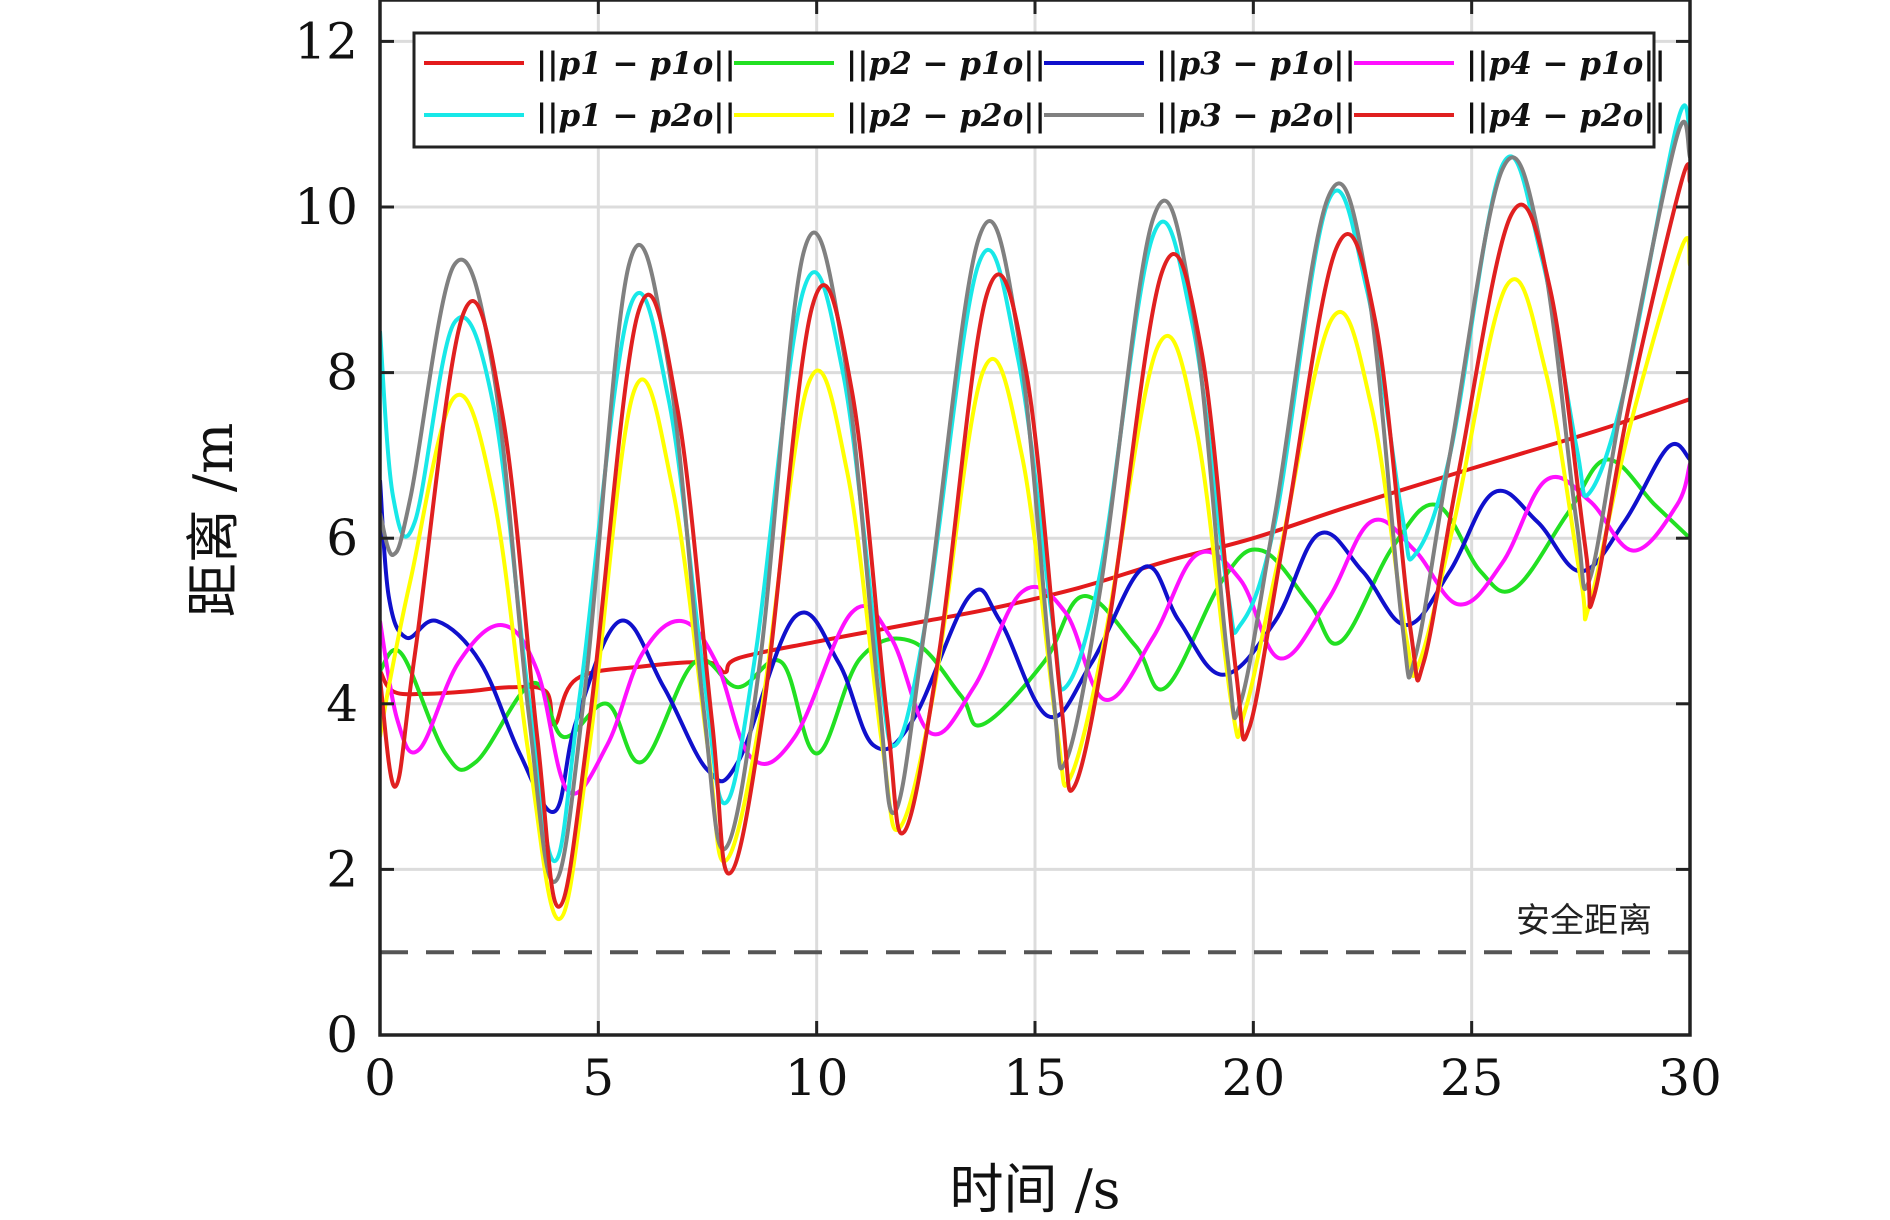  Describe the element at coordinates (1034, 90) in the screenshot. I see `legend-box` at that location.